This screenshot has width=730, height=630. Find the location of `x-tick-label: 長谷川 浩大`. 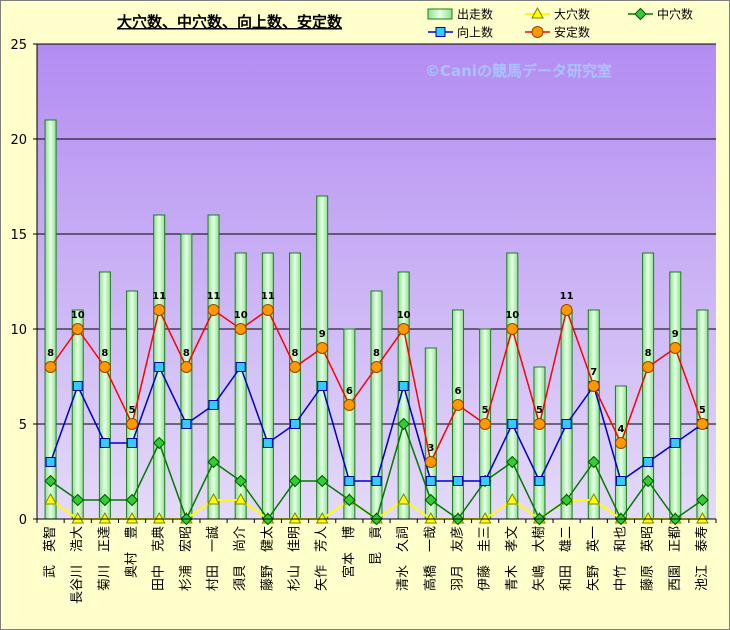

x-tick-label: 長谷川 浩大 is located at coordinates (77, 565).